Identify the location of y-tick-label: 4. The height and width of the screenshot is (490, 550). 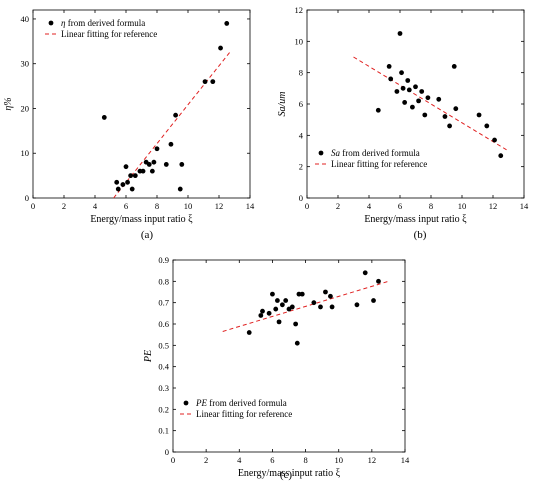
(301, 135).